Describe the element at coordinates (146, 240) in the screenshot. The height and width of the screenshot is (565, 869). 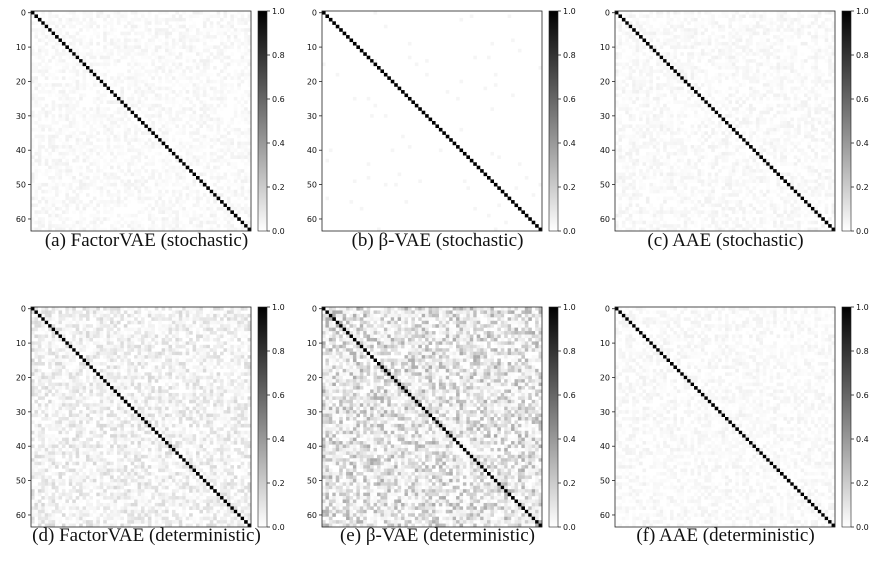
I see `caption-factorvae-stochastic: (a) FactorVAE (stochastic)` at that location.